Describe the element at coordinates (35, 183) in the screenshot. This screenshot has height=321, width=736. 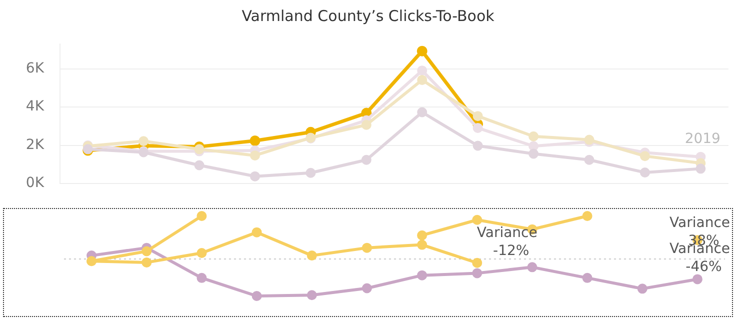
I see `y-tick-label: 0K` at that location.